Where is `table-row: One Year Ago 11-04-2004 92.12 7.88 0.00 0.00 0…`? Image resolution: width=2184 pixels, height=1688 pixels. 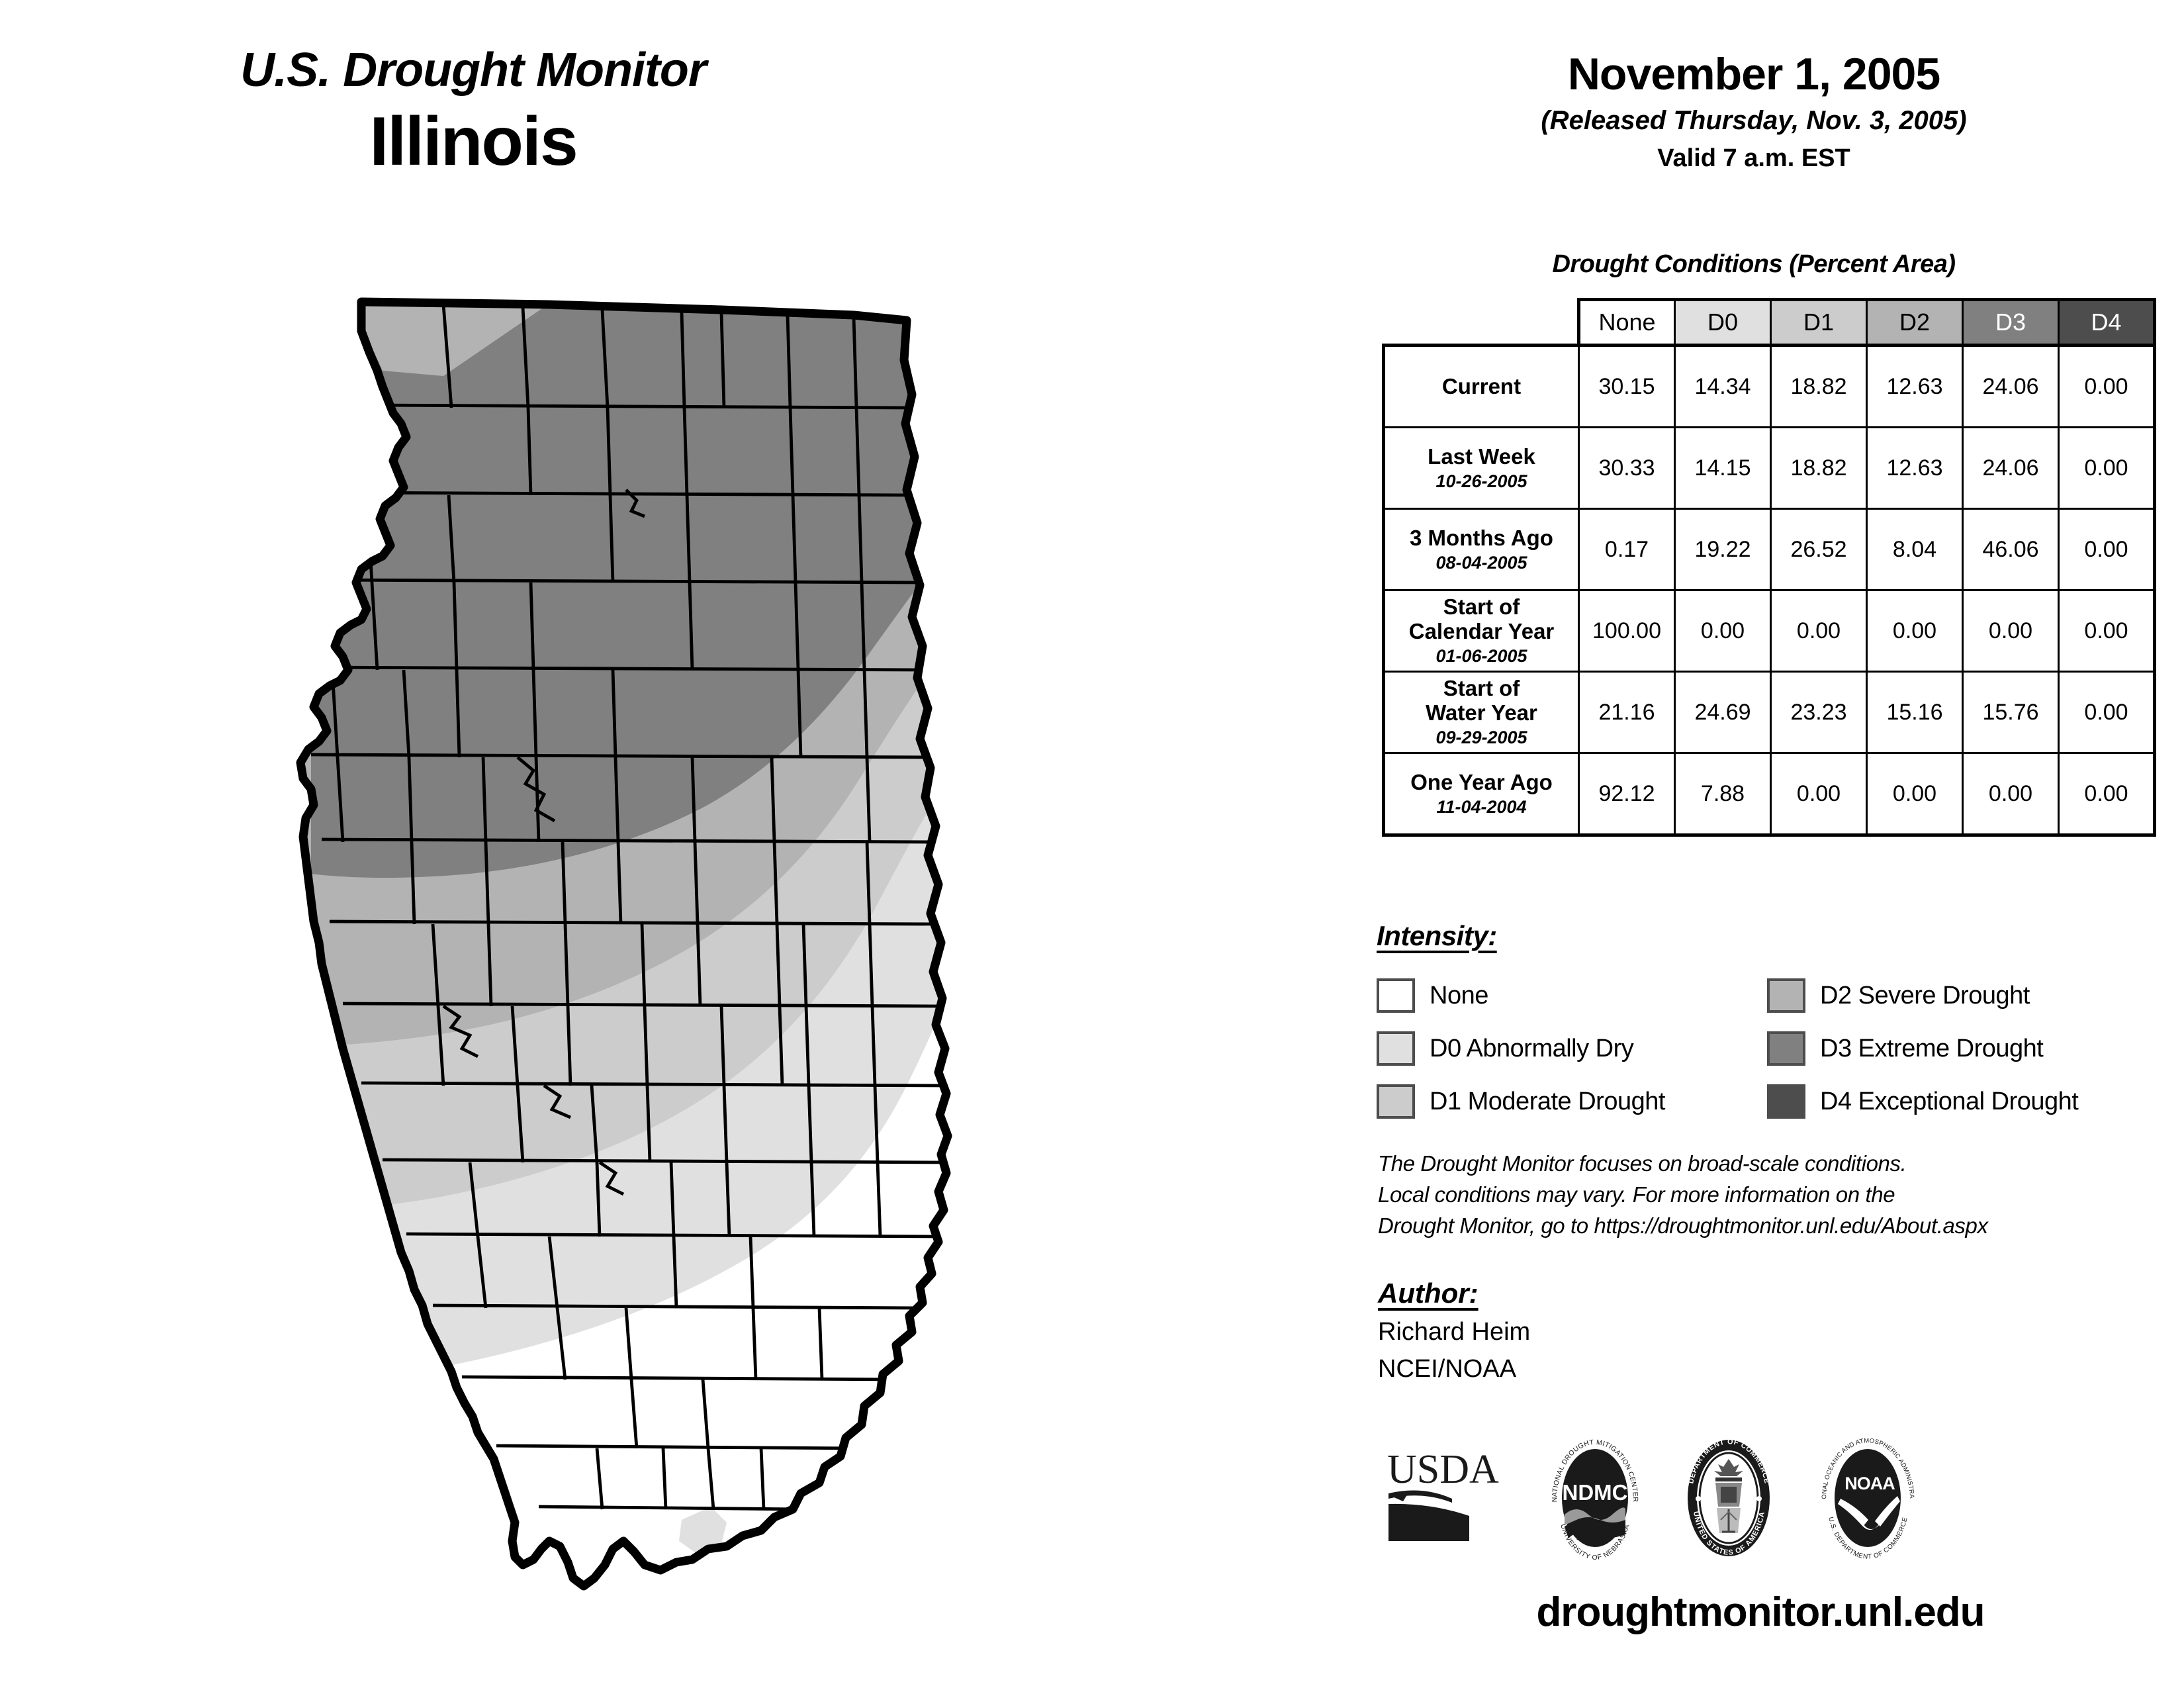
table-row: One Year Ago 11-04-2004 92.12 7.88 0.00 0.00 0… is located at coordinates (1769, 794).